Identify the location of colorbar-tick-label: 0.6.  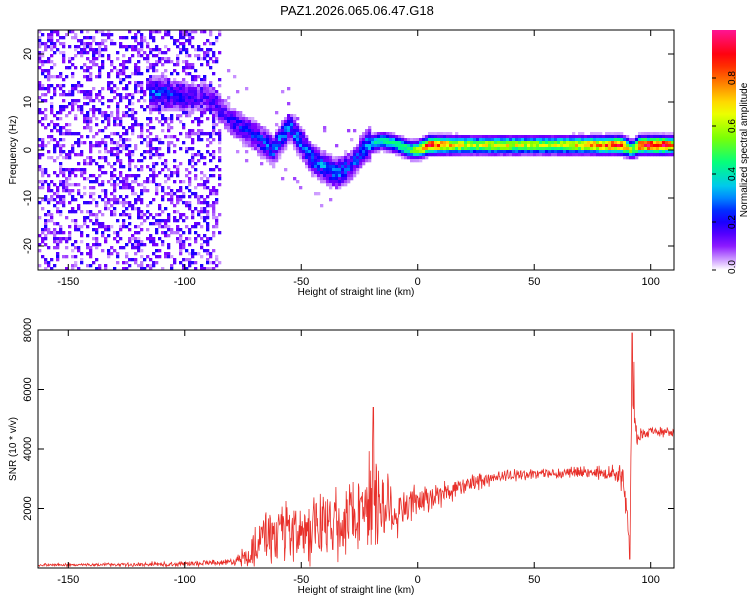
(732, 126).